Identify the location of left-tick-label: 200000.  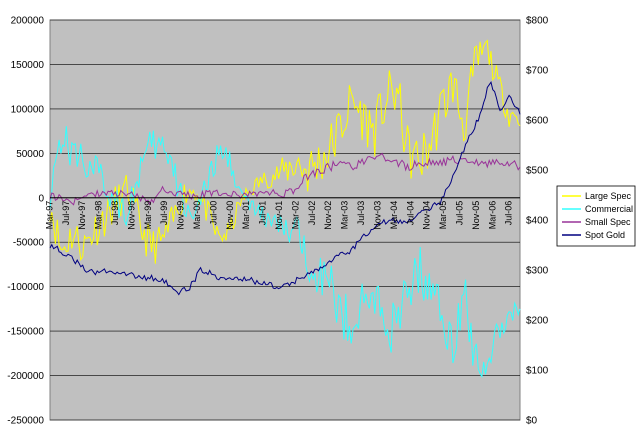
(28, 21).